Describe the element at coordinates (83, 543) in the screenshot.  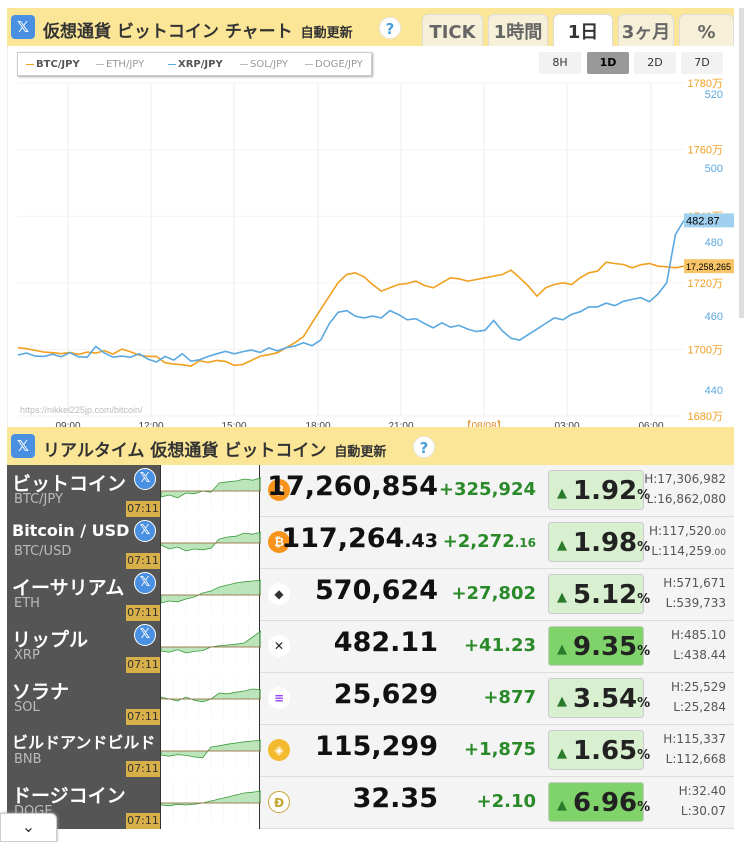
I see `coin-name-cell: Bitcoin / USD BTC/USD 𝕏 07:11` at that location.